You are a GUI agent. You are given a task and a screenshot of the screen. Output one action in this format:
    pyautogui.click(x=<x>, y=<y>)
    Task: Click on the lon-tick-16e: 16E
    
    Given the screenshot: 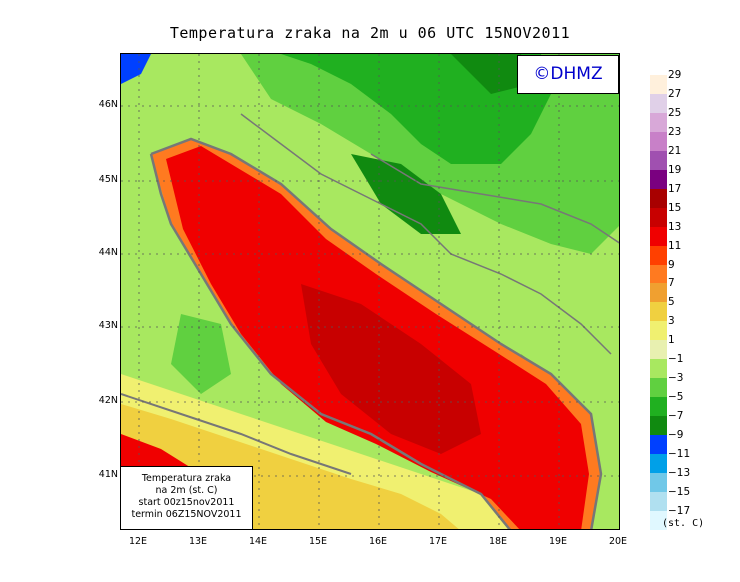 What is the action you would take?
    pyautogui.click(x=378, y=541)
    